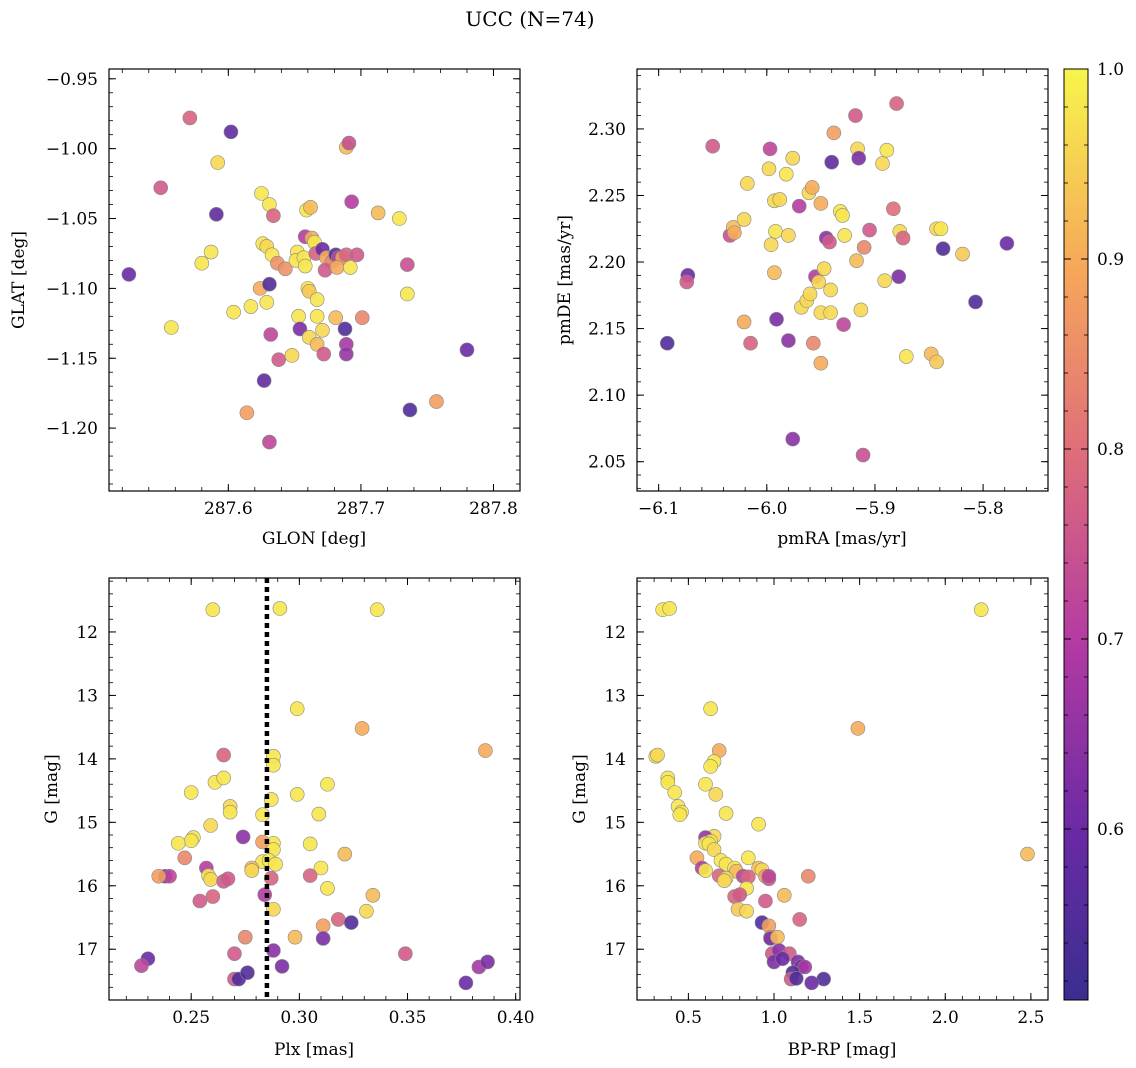 This screenshot has width=1136, height=1068. What do you see at coordinates (859, 1018) in the screenshot?
I see `x-tick-label: 1.5` at bounding box center [859, 1018].